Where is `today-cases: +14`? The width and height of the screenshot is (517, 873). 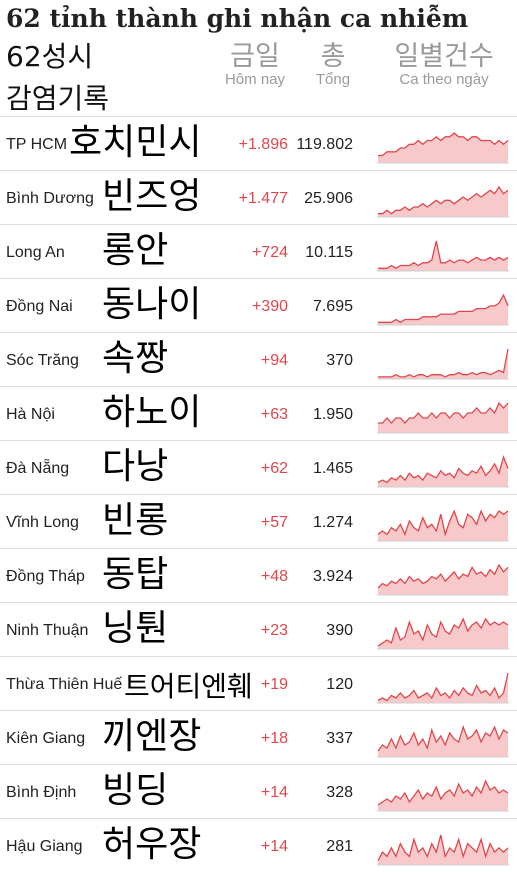 today-cases: +14 is located at coordinates (274, 792).